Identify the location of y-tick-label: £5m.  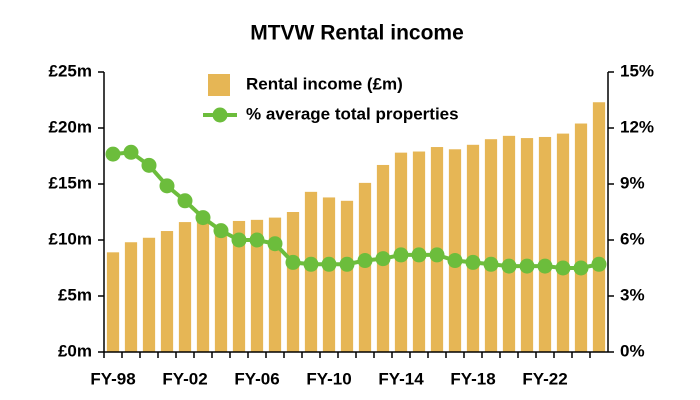
(75, 294).